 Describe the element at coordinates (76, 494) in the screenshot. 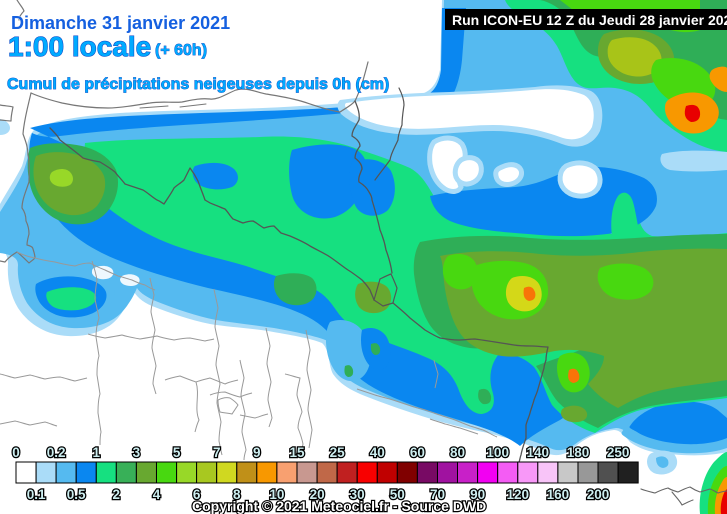

I see `svg-text: 0.5` at that location.